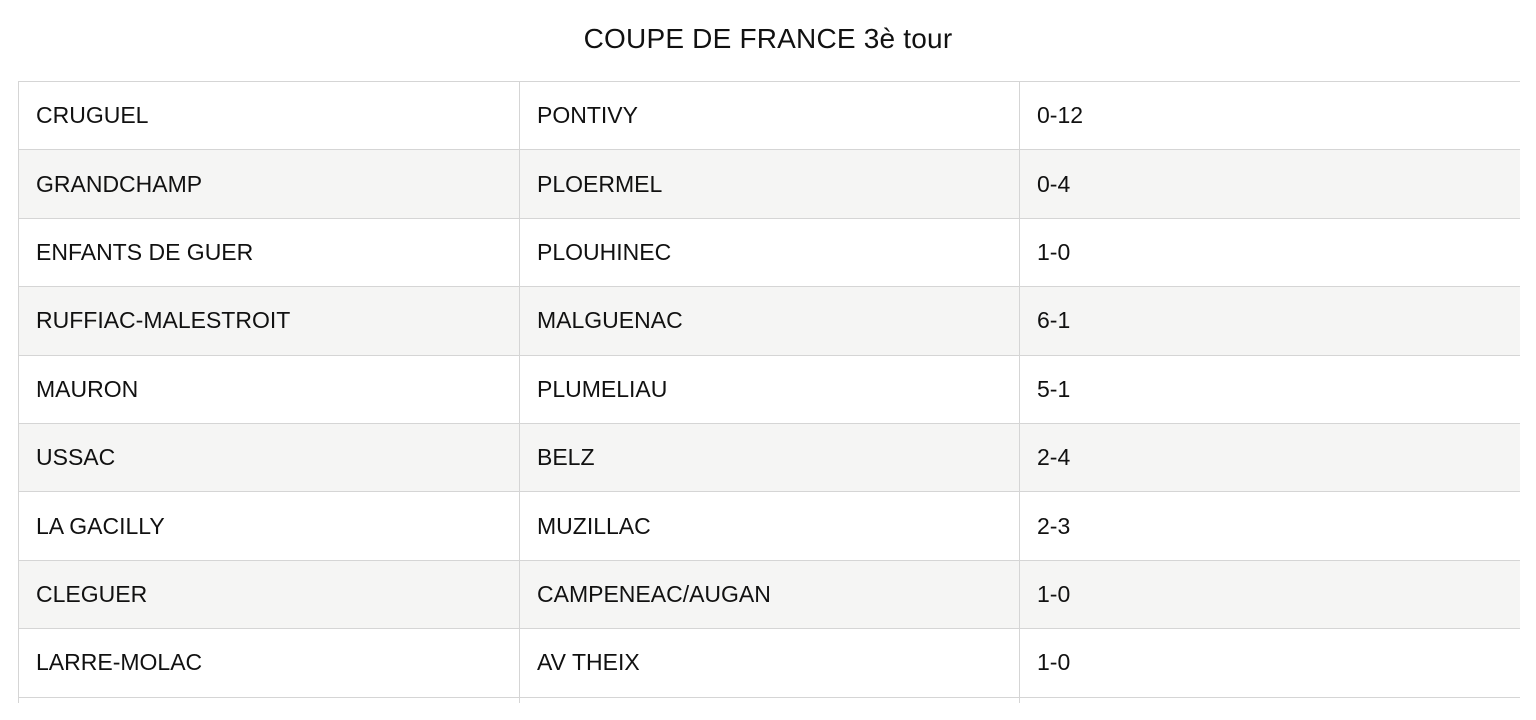 This screenshot has width=1536, height=720. I want to click on match-row: LA GACILLY MUZILLAC 2-3, so click(769, 526).